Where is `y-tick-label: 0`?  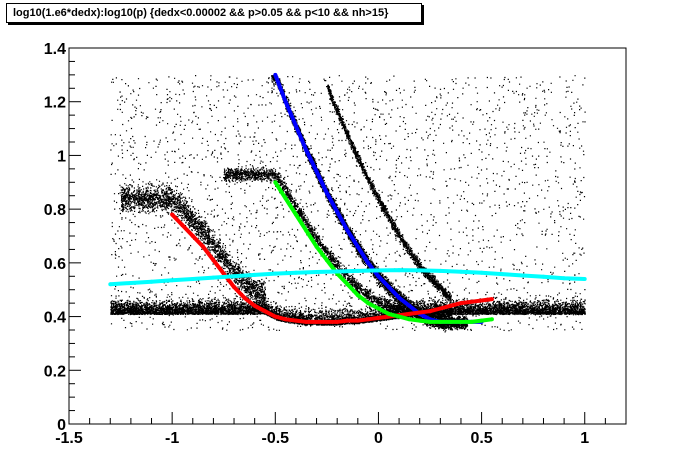 y-tick-label: 0 is located at coordinates (61, 425).